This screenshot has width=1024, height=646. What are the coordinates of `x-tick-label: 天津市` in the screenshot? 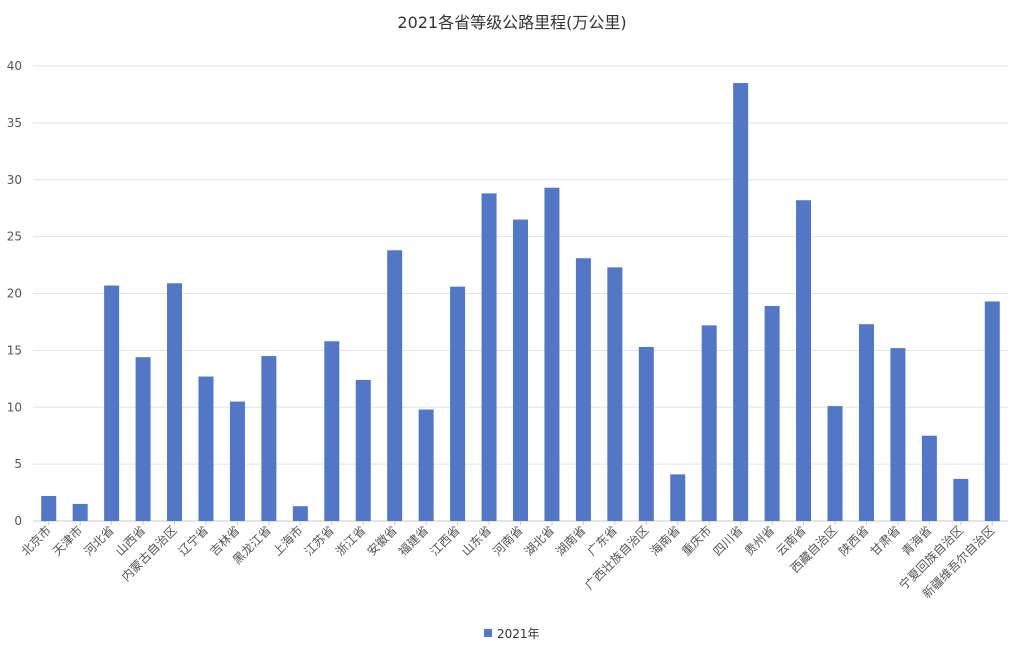 It's located at (67, 541).